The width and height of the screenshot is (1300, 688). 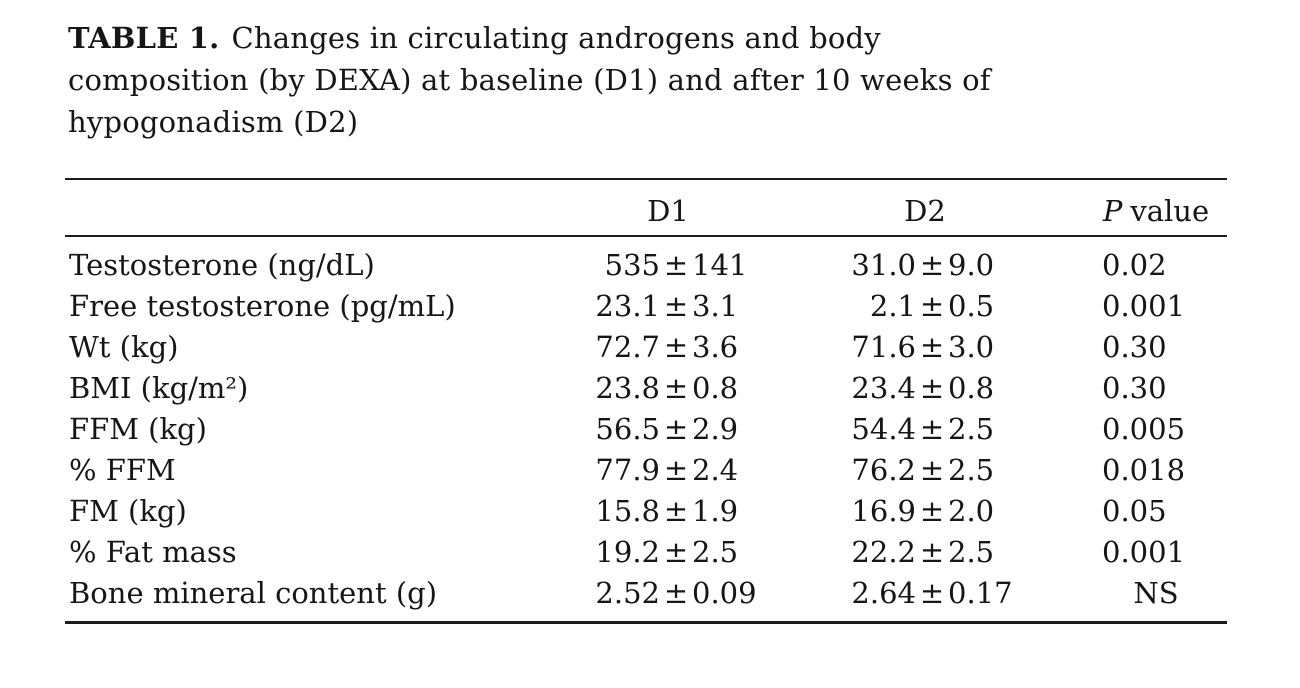 What do you see at coordinates (262, 305) in the screenshot?
I see `row-label: Free testosterone (pg/mL)` at bounding box center [262, 305].